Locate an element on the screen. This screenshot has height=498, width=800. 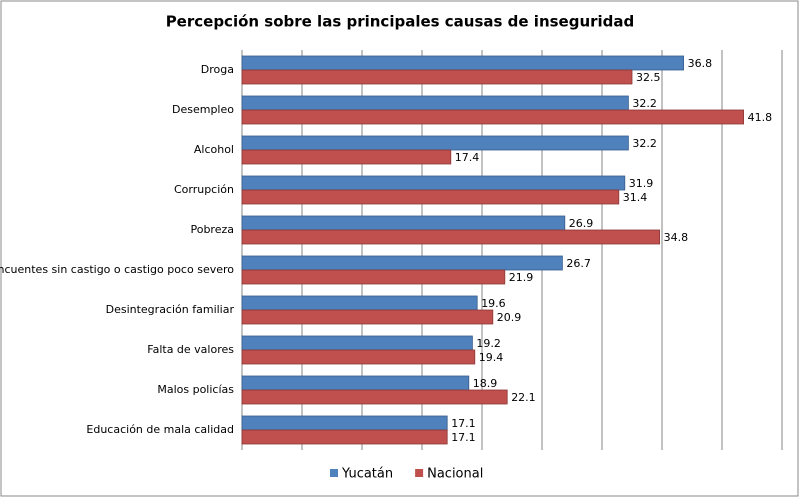
value-label: 34.8 is located at coordinates (676, 237).